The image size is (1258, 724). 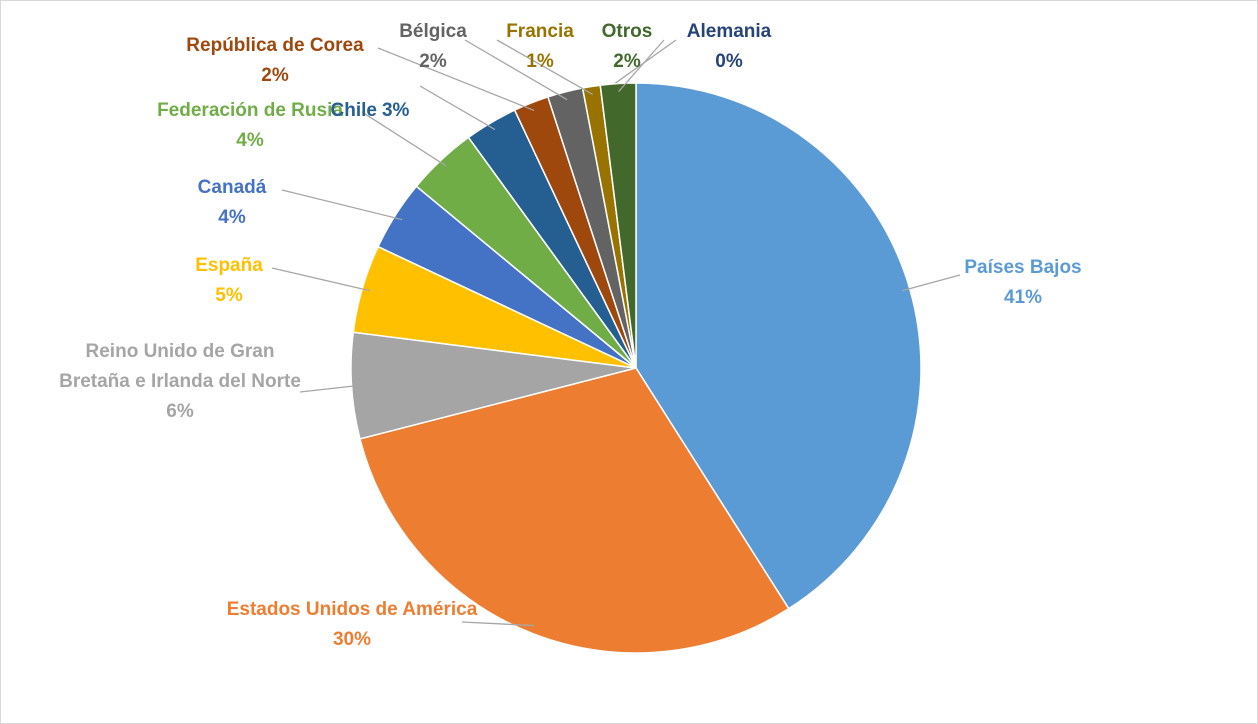 What do you see at coordinates (1023, 297) in the screenshot?
I see `slice-value: 41%` at bounding box center [1023, 297].